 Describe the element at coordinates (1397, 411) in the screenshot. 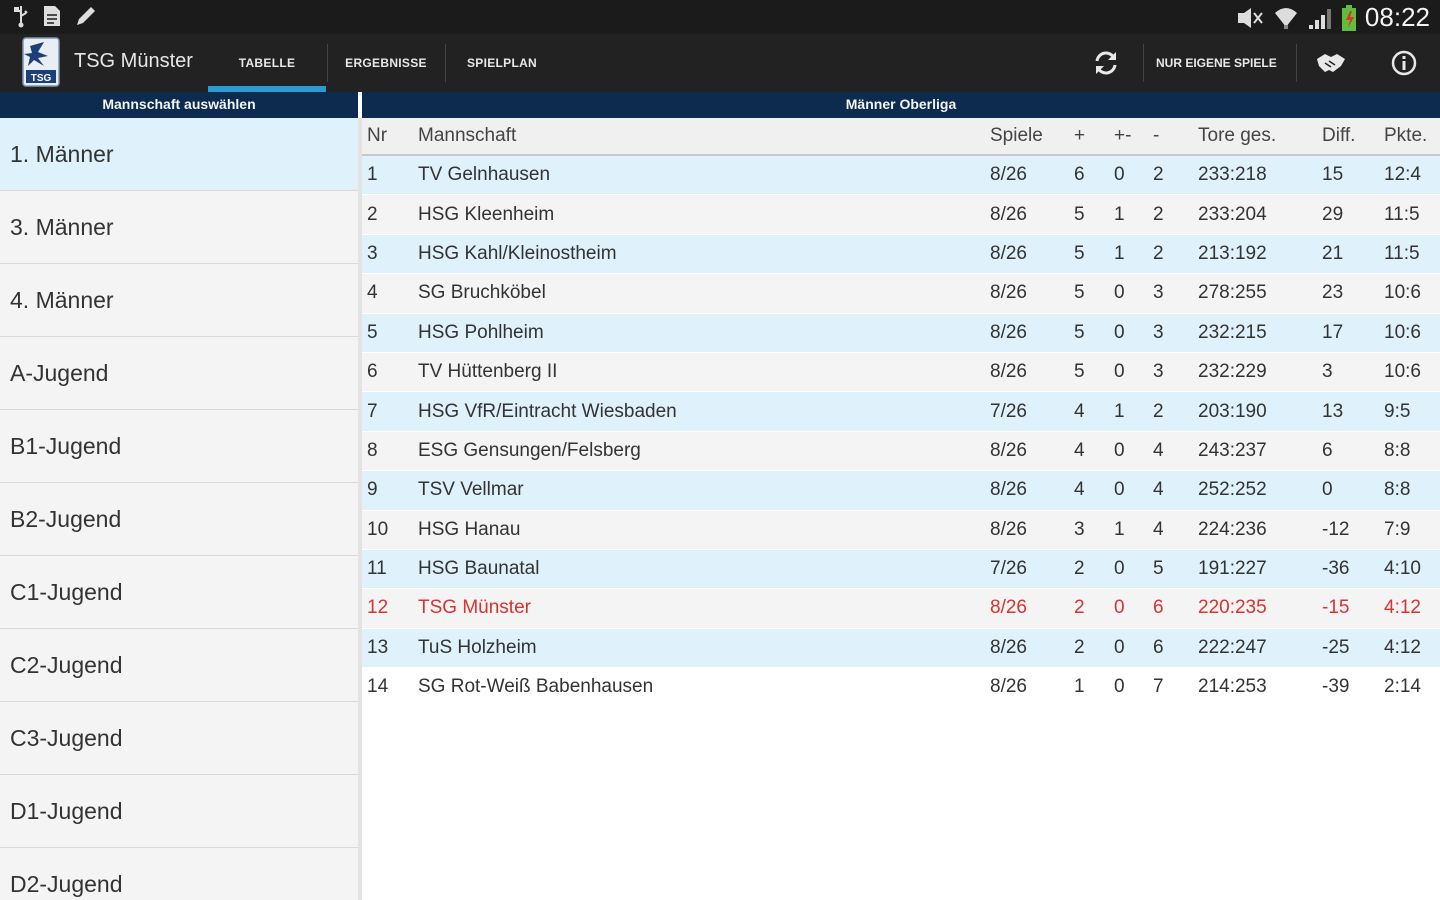

I see `cell-points: 9:5` at that location.